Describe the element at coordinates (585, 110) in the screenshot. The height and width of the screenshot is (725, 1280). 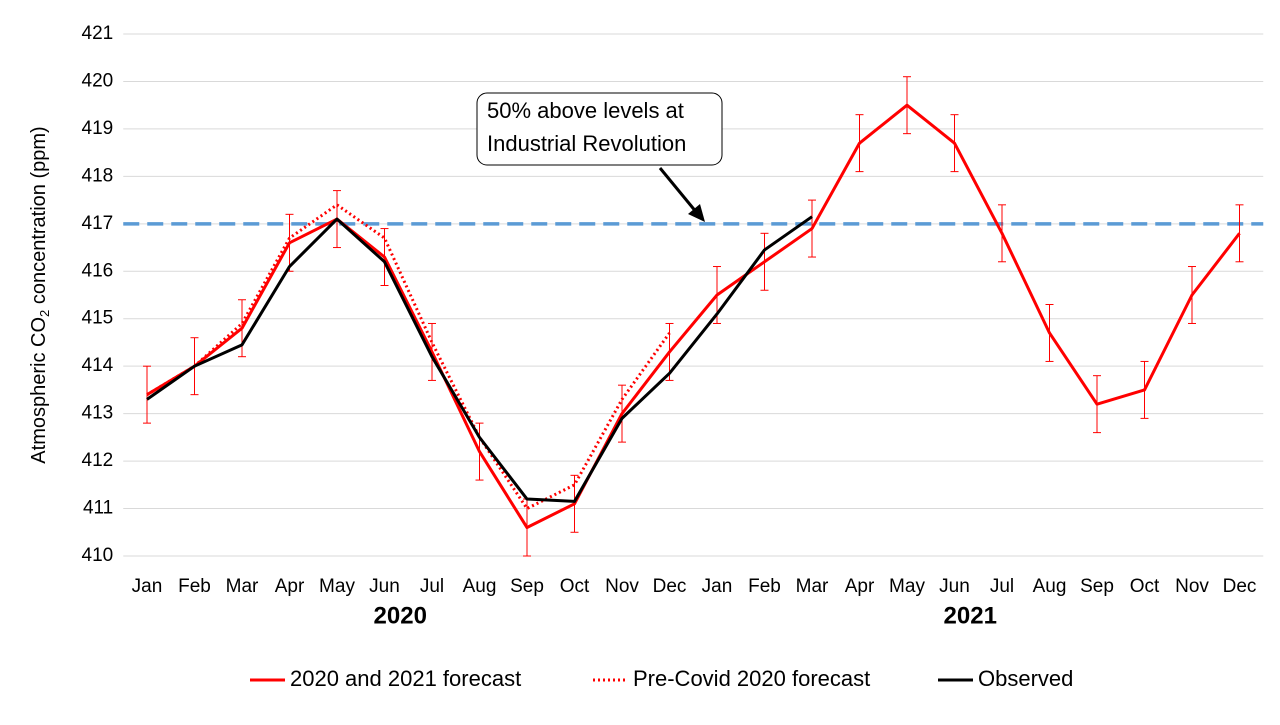
I see `annotation-text: 50% above levels at` at that location.